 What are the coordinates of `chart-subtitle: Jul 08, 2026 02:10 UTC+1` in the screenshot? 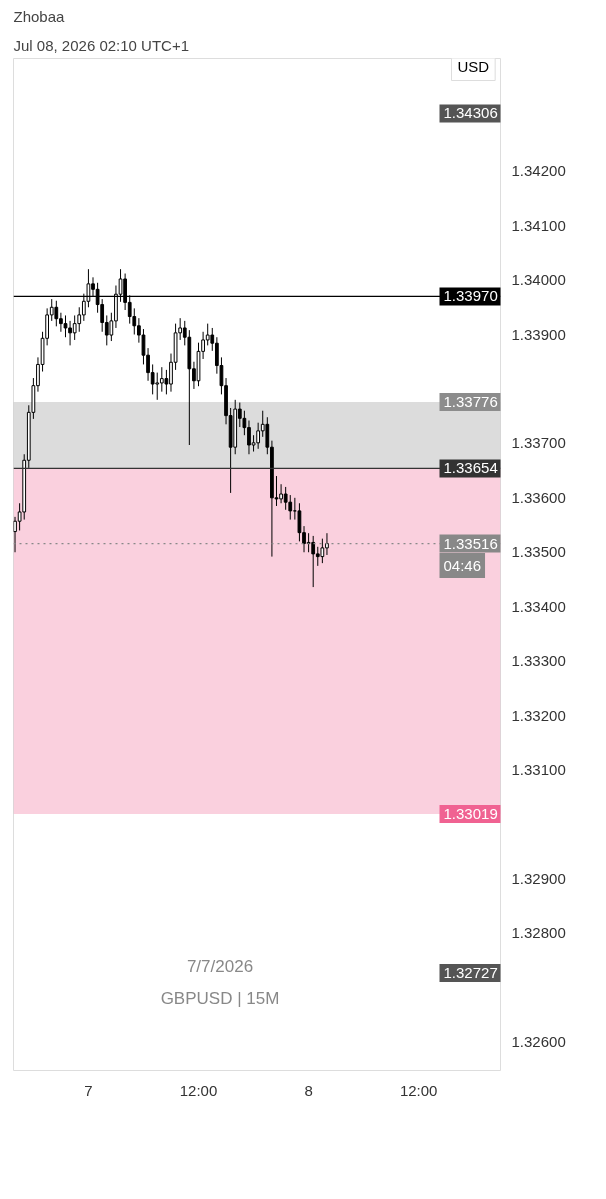 It's located at (101, 45).